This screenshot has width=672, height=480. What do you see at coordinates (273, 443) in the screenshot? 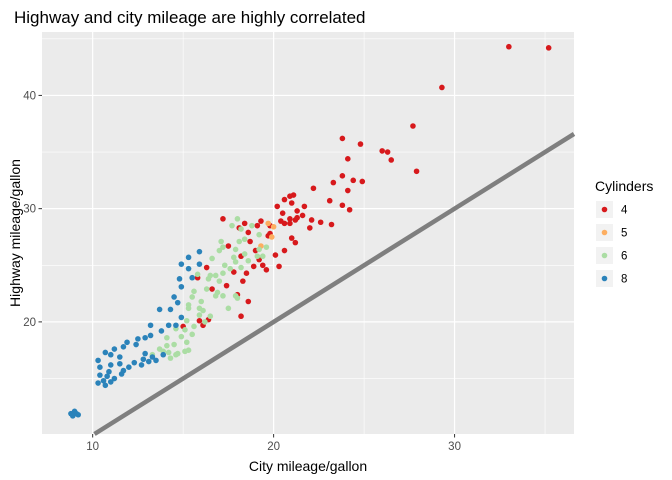
I see `x-axis-ticks: 10 20 30` at bounding box center [273, 443].